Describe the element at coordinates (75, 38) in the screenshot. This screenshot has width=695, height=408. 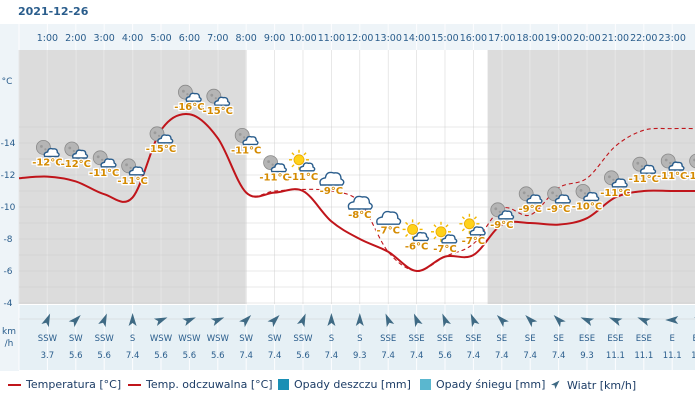
I see `hour-label: 2:00` at that location.